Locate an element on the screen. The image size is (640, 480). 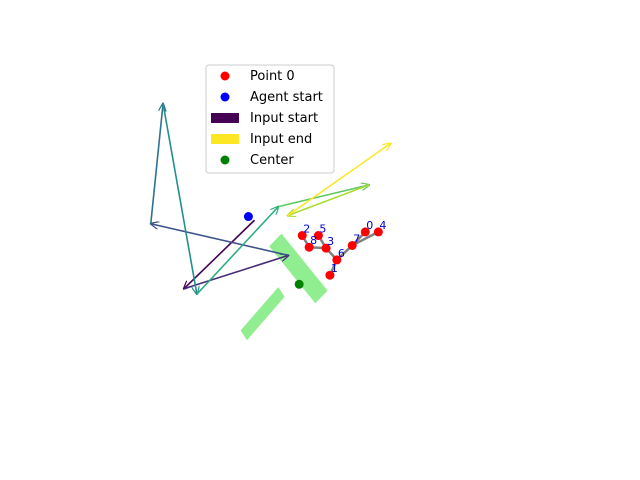
agent-start-marker is located at coordinates (248, 217).